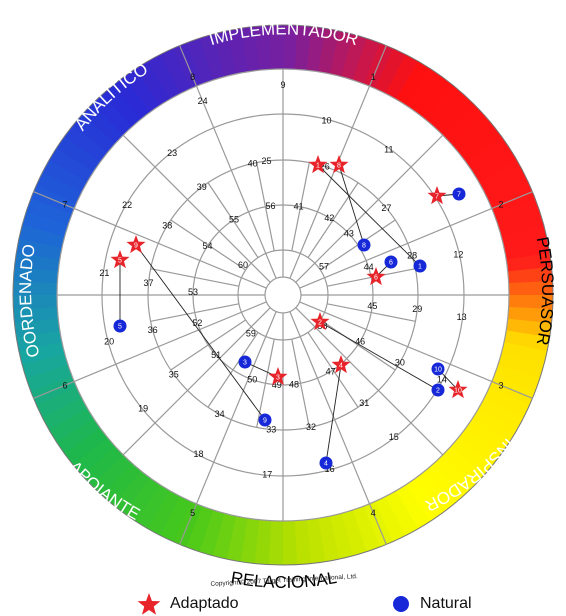  Describe the element at coordinates (192, 513) in the screenshot. I see `sector-number: 5` at that location.